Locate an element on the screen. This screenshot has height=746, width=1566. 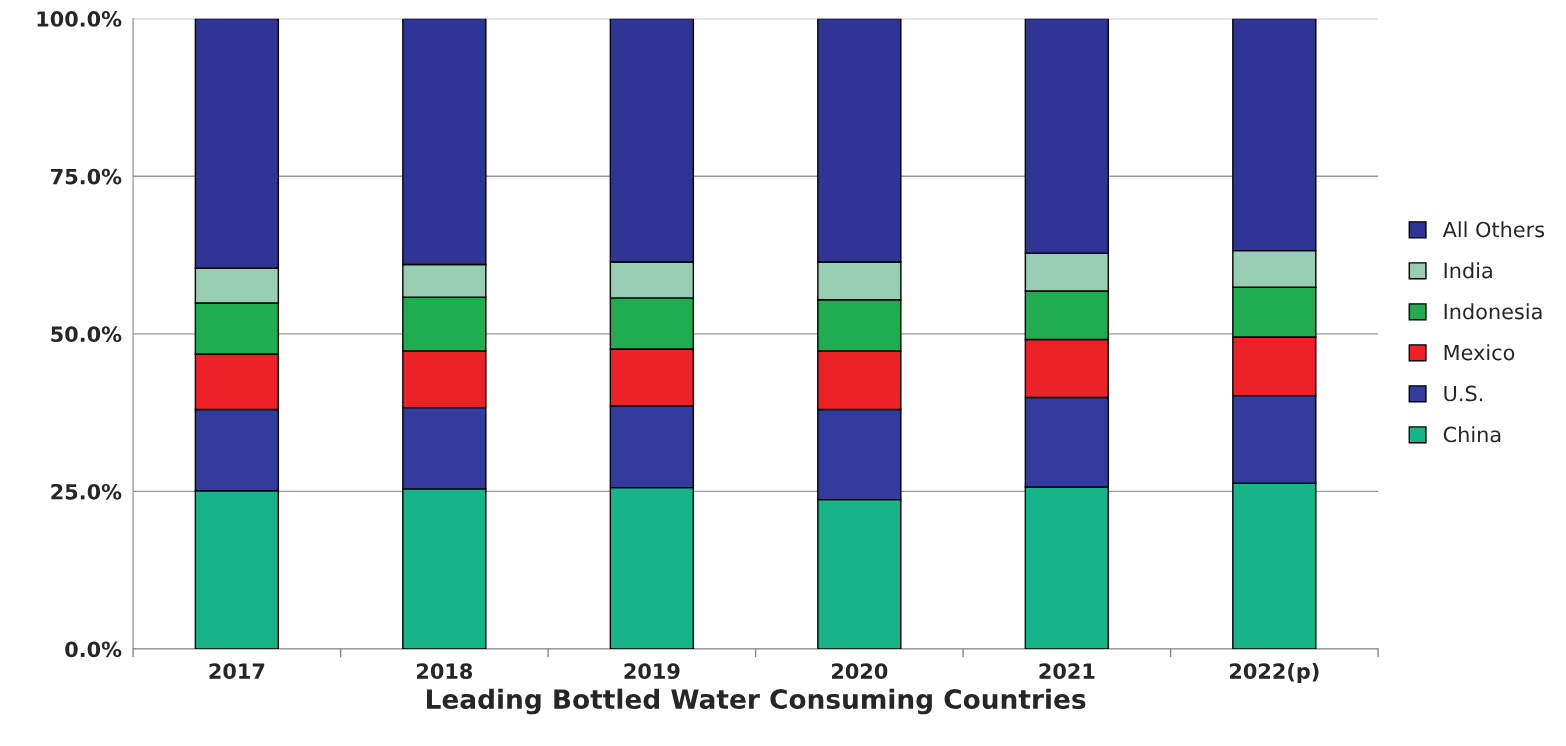
legend-label: Mexico is located at coordinates (1479, 352).